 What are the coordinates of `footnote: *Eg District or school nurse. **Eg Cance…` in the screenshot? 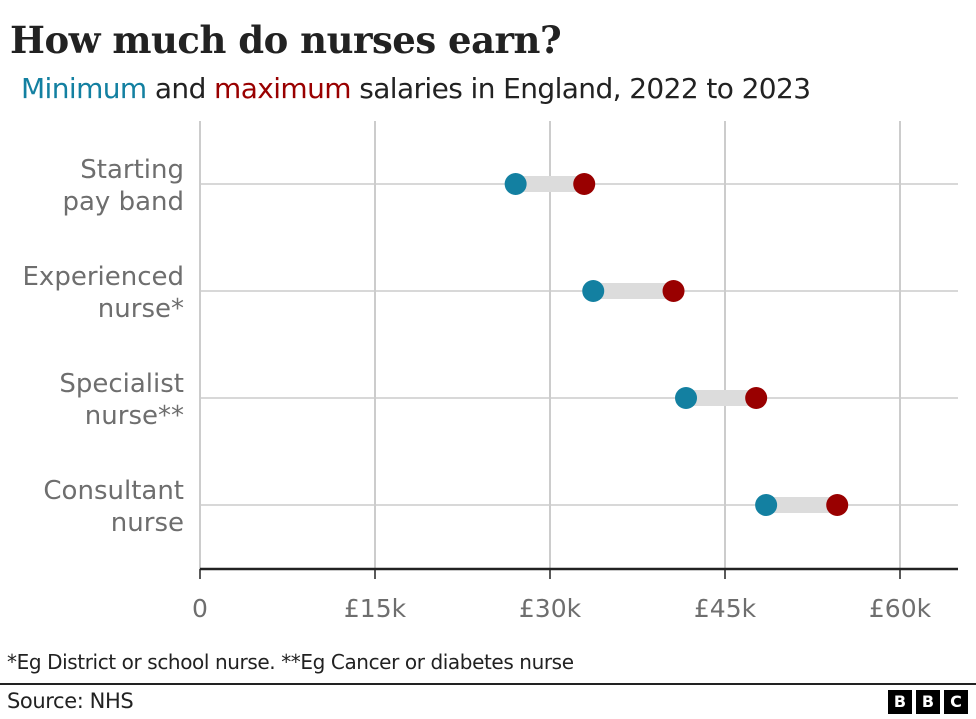 It's located at (290, 662).